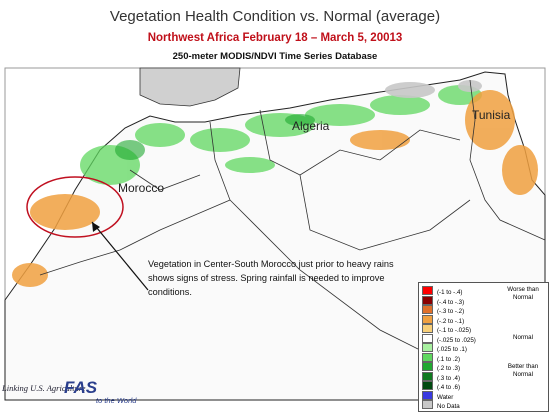  What do you see at coordinates (215, 137) in the screenshot?
I see `vegetation-dark-green` at bounding box center [215, 137].